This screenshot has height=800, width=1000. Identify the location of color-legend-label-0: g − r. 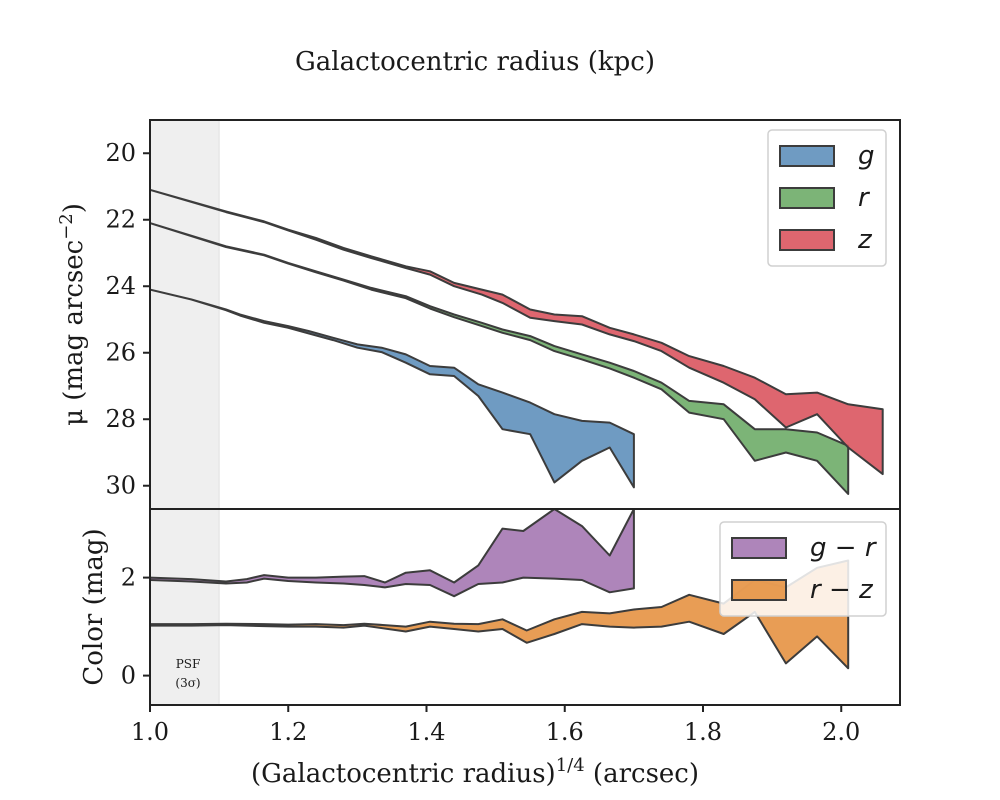
(844, 548).